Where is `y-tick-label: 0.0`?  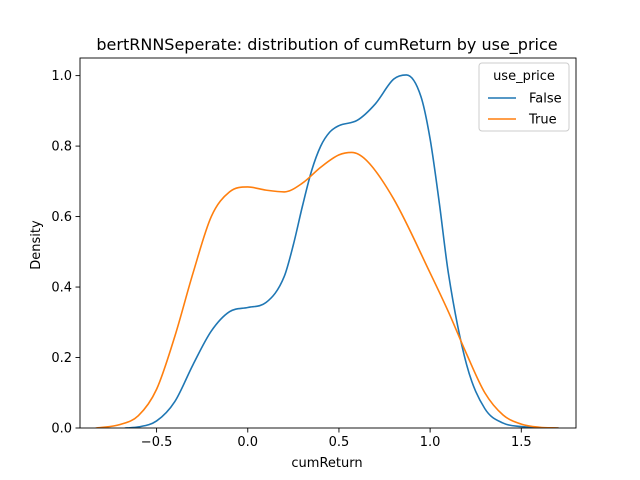 y-tick-label: 0.0 is located at coordinates (61, 429).